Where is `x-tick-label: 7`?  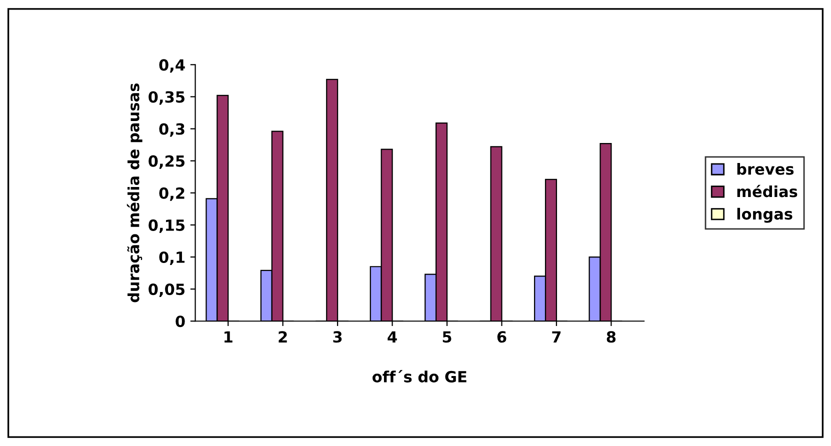
x-tick-label: 7 is located at coordinates (556, 336).